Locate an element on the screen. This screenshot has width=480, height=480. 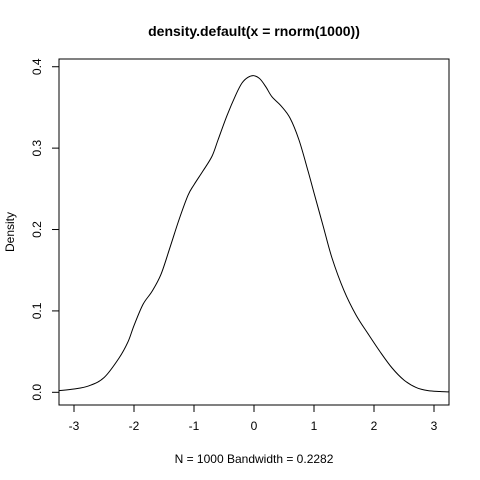
y-tick-label: 0.4 is located at coordinates (37, 66).